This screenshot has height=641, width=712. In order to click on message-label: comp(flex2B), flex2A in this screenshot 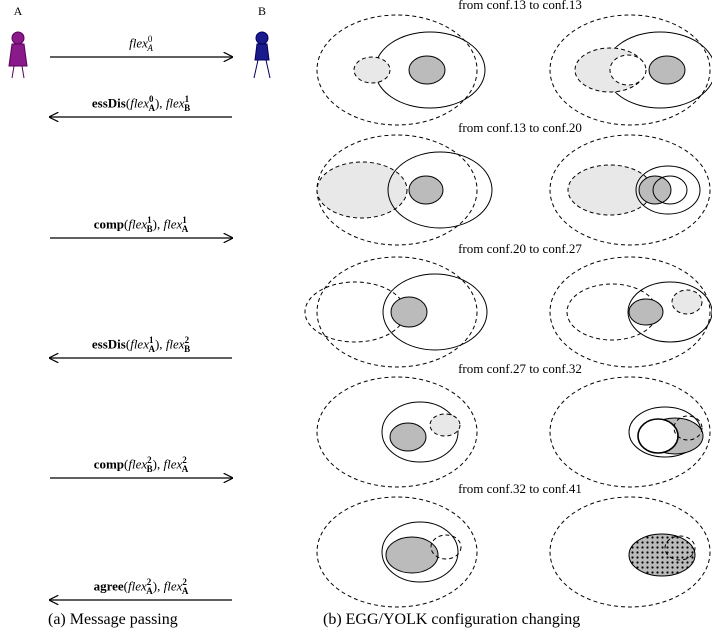, I will do `click(141, 464)`.